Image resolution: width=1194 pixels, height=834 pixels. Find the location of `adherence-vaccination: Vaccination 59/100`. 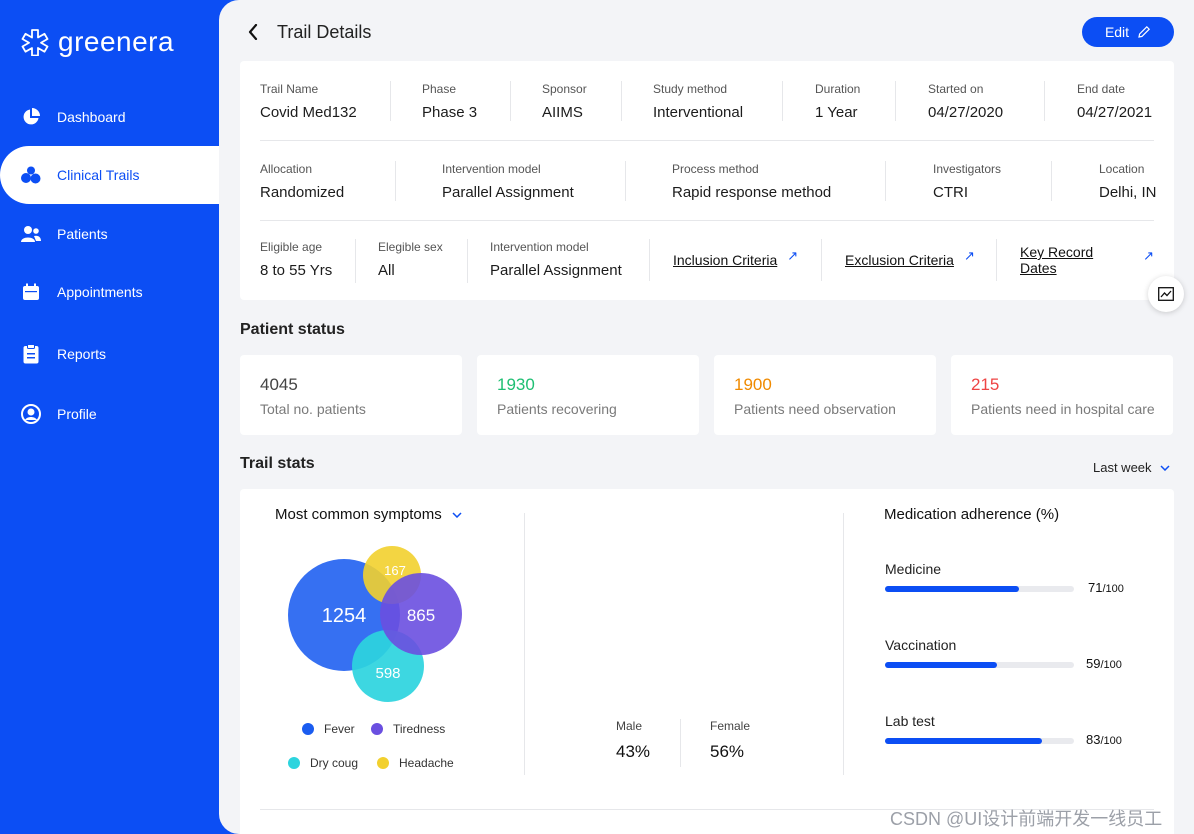

adherence-vaccination: Vaccination 59/100 is located at coordinates (1010, 654).